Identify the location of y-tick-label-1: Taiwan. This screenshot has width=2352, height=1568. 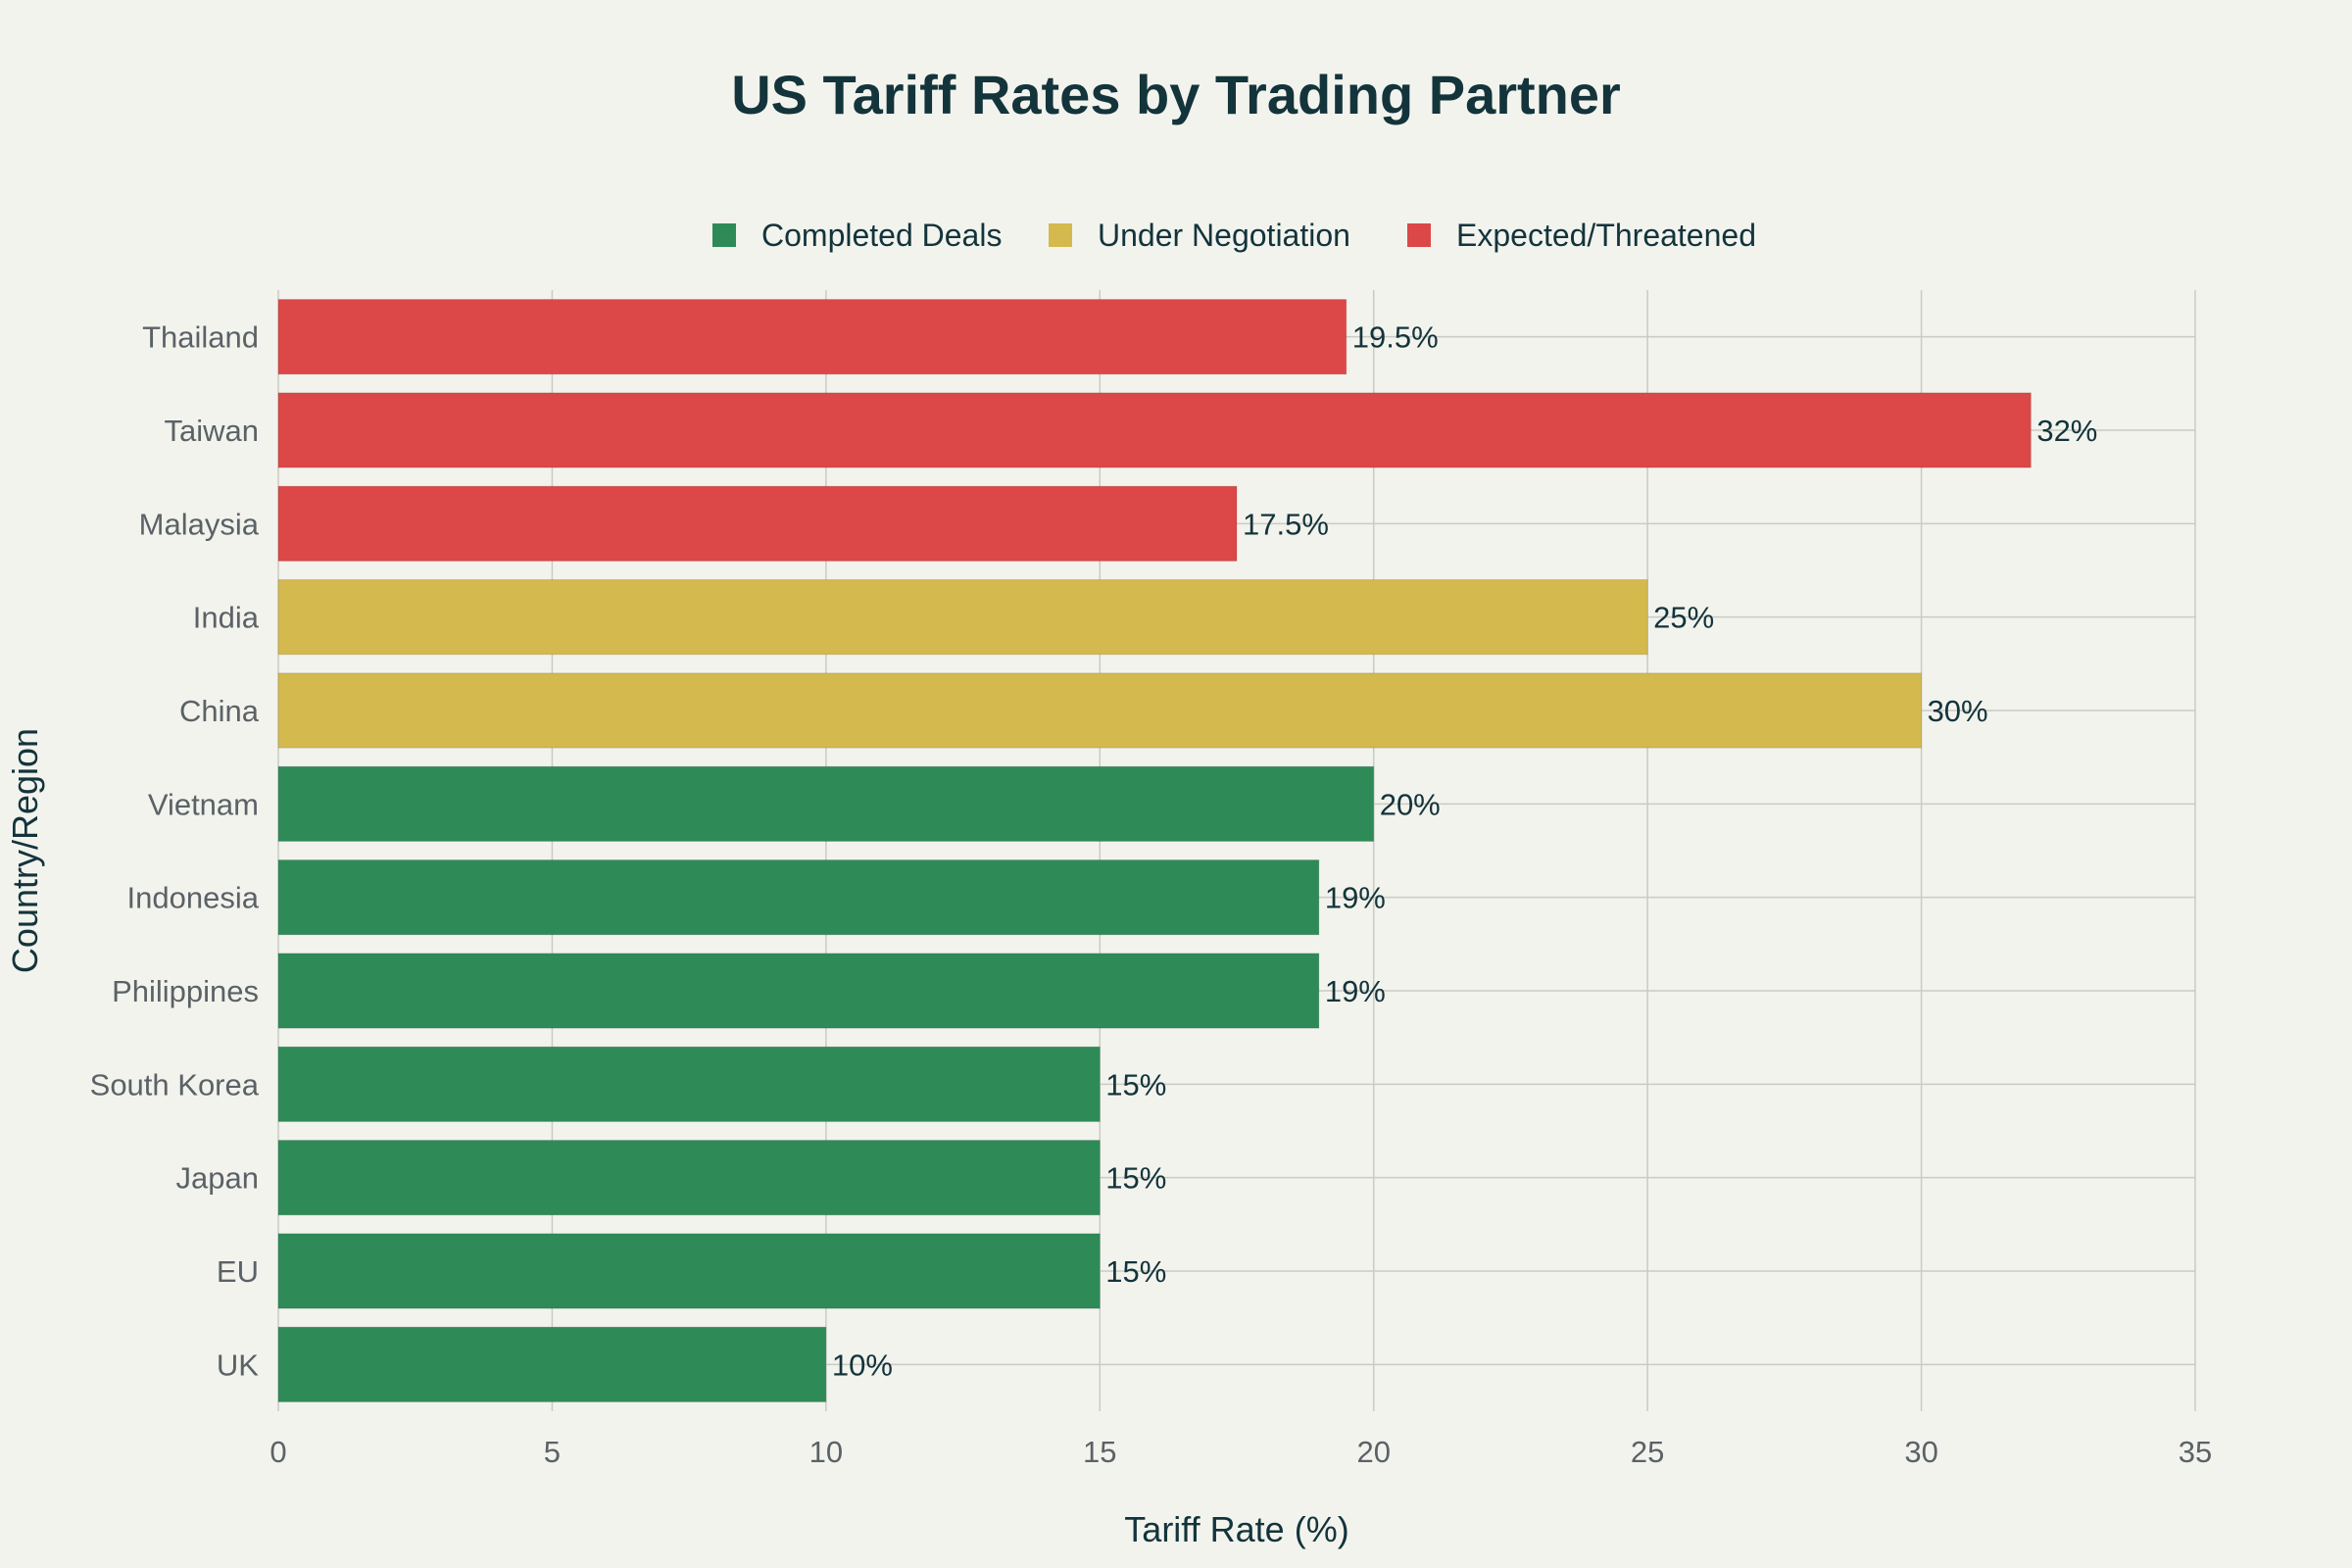
(212, 431).